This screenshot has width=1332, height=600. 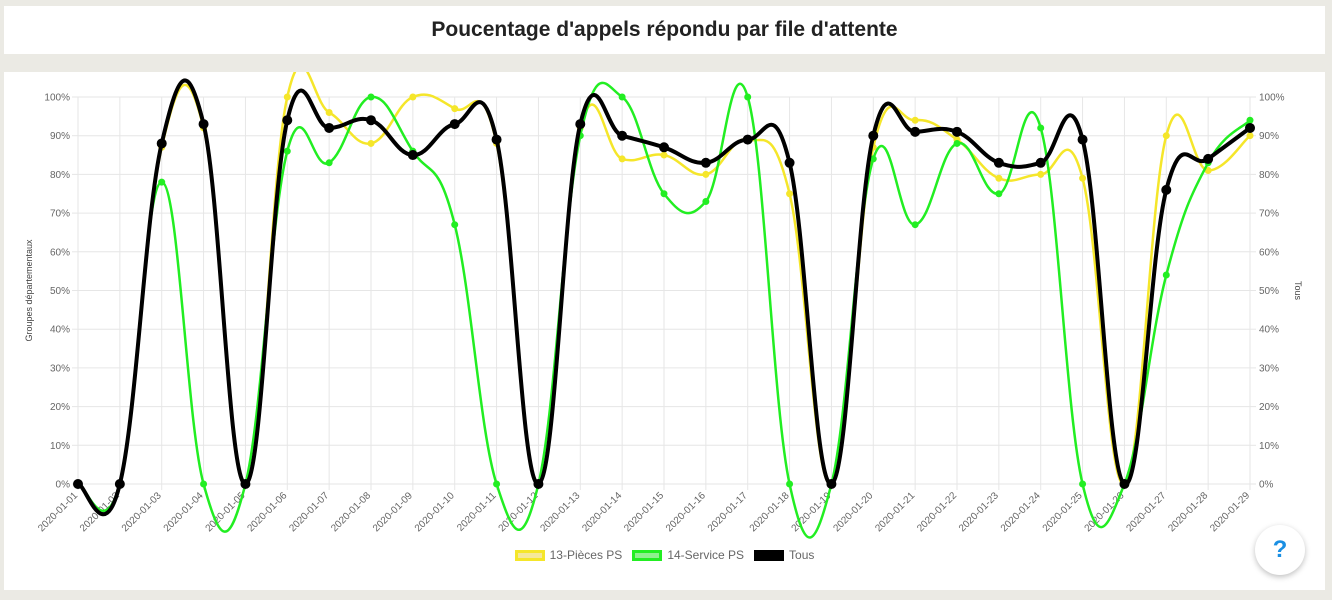 I want to click on x-tick-label: 2020-01-10, so click(x=435, y=512).